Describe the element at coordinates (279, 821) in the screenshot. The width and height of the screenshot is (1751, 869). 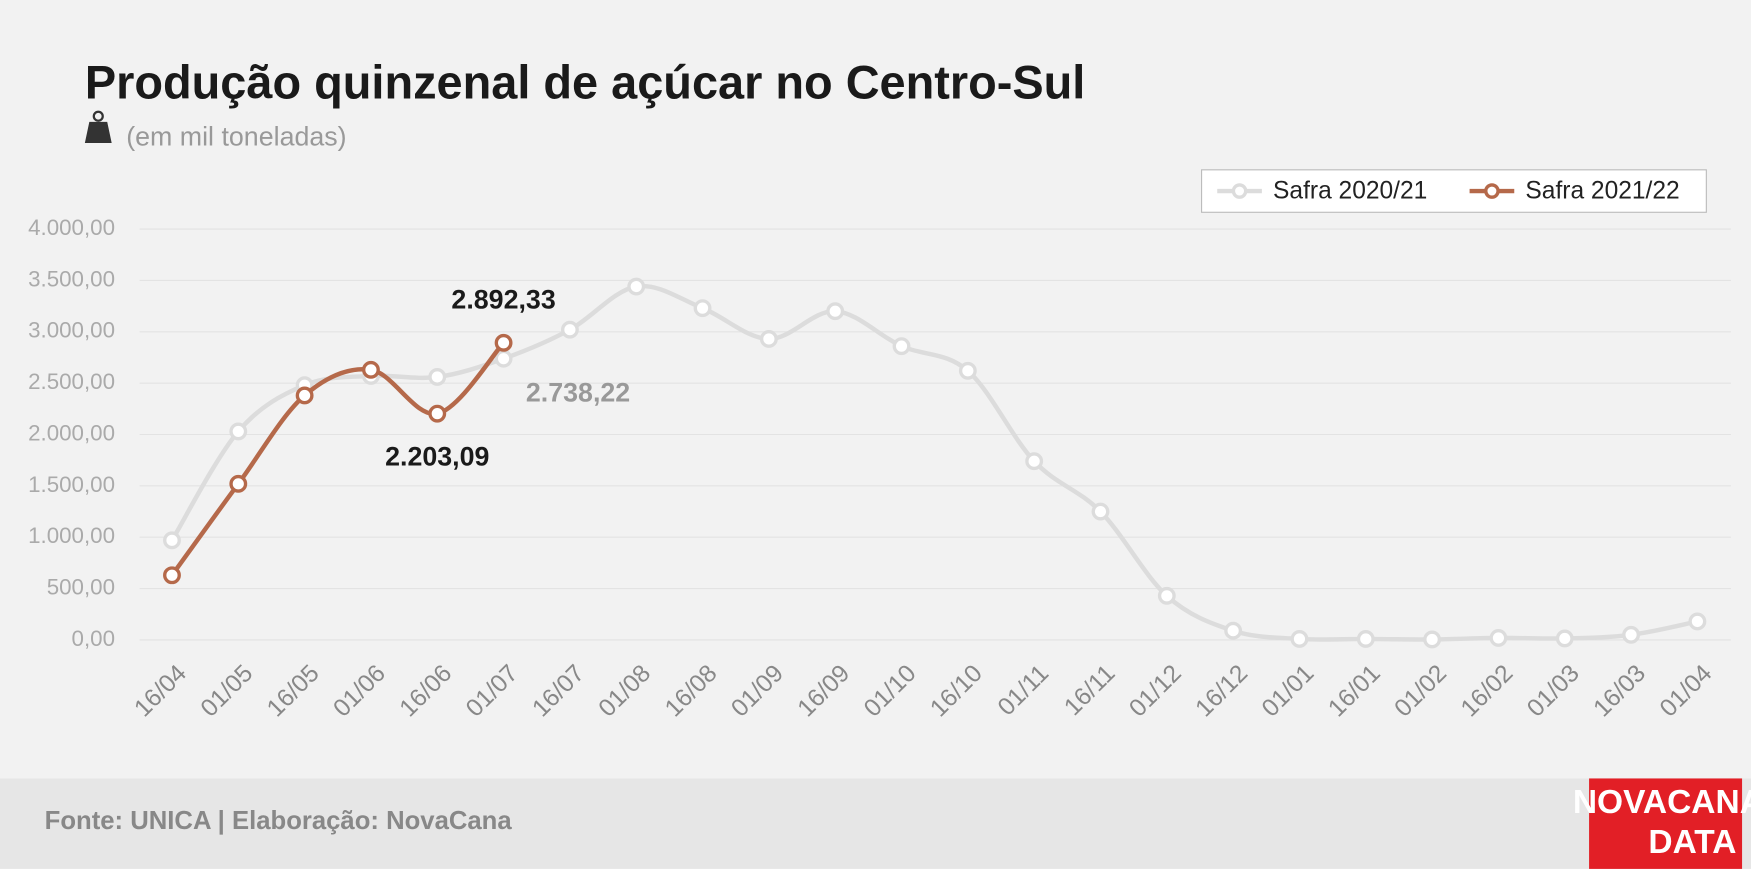
I see `source: Fonte: UNICA | Elaboração: NovaCana` at that location.